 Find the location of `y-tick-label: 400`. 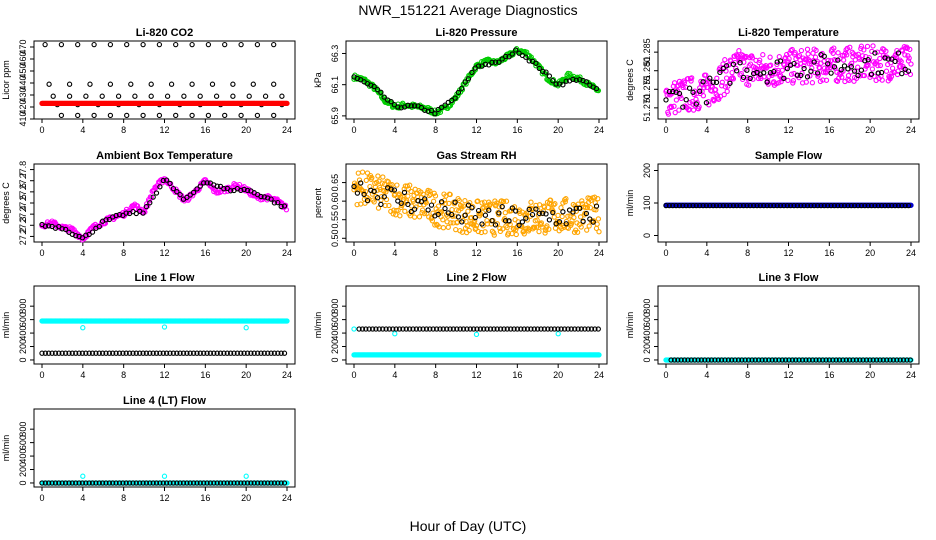

y-tick-label: 400 is located at coordinates (335, 333).